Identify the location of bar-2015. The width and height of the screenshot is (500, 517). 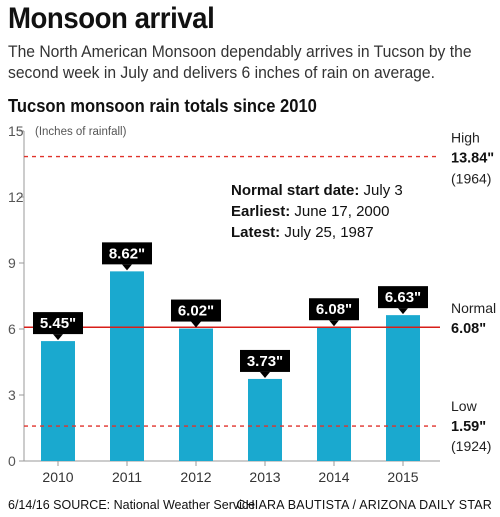
(403, 388).